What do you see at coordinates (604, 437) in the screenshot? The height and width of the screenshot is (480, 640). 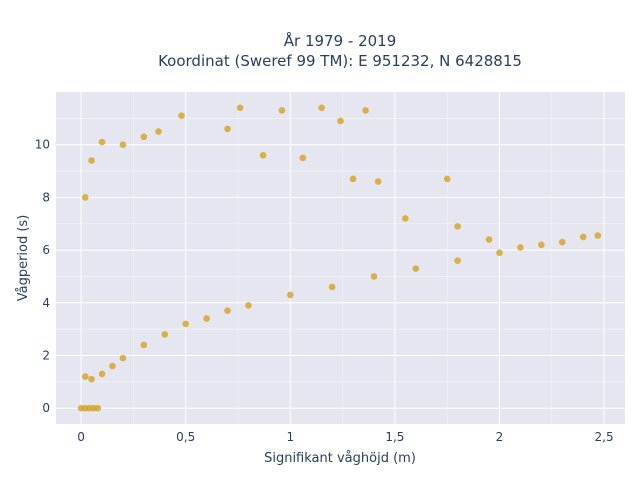 I see `x-tick-label: 2,5` at bounding box center [604, 437].